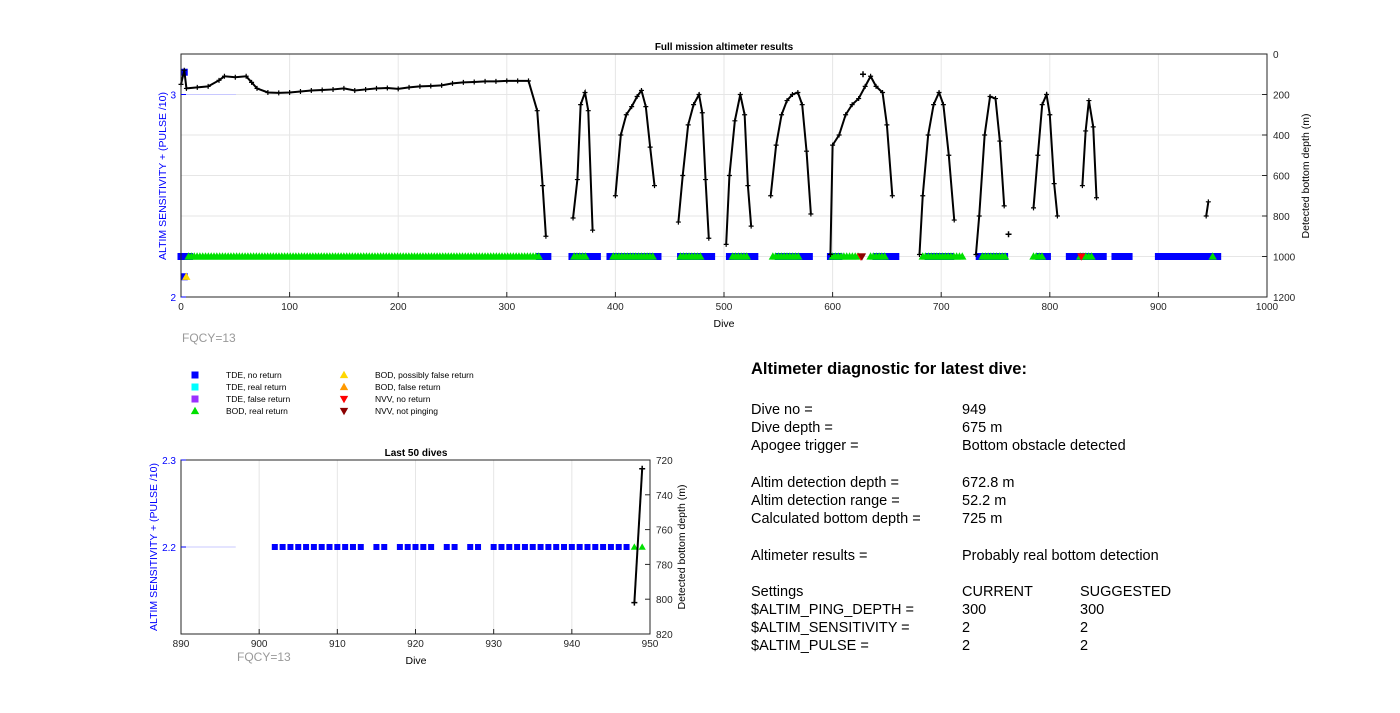  What do you see at coordinates (974, 610) in the screenshot?
I see `ping-depth-current: 300` at bounding box center [974, 610].